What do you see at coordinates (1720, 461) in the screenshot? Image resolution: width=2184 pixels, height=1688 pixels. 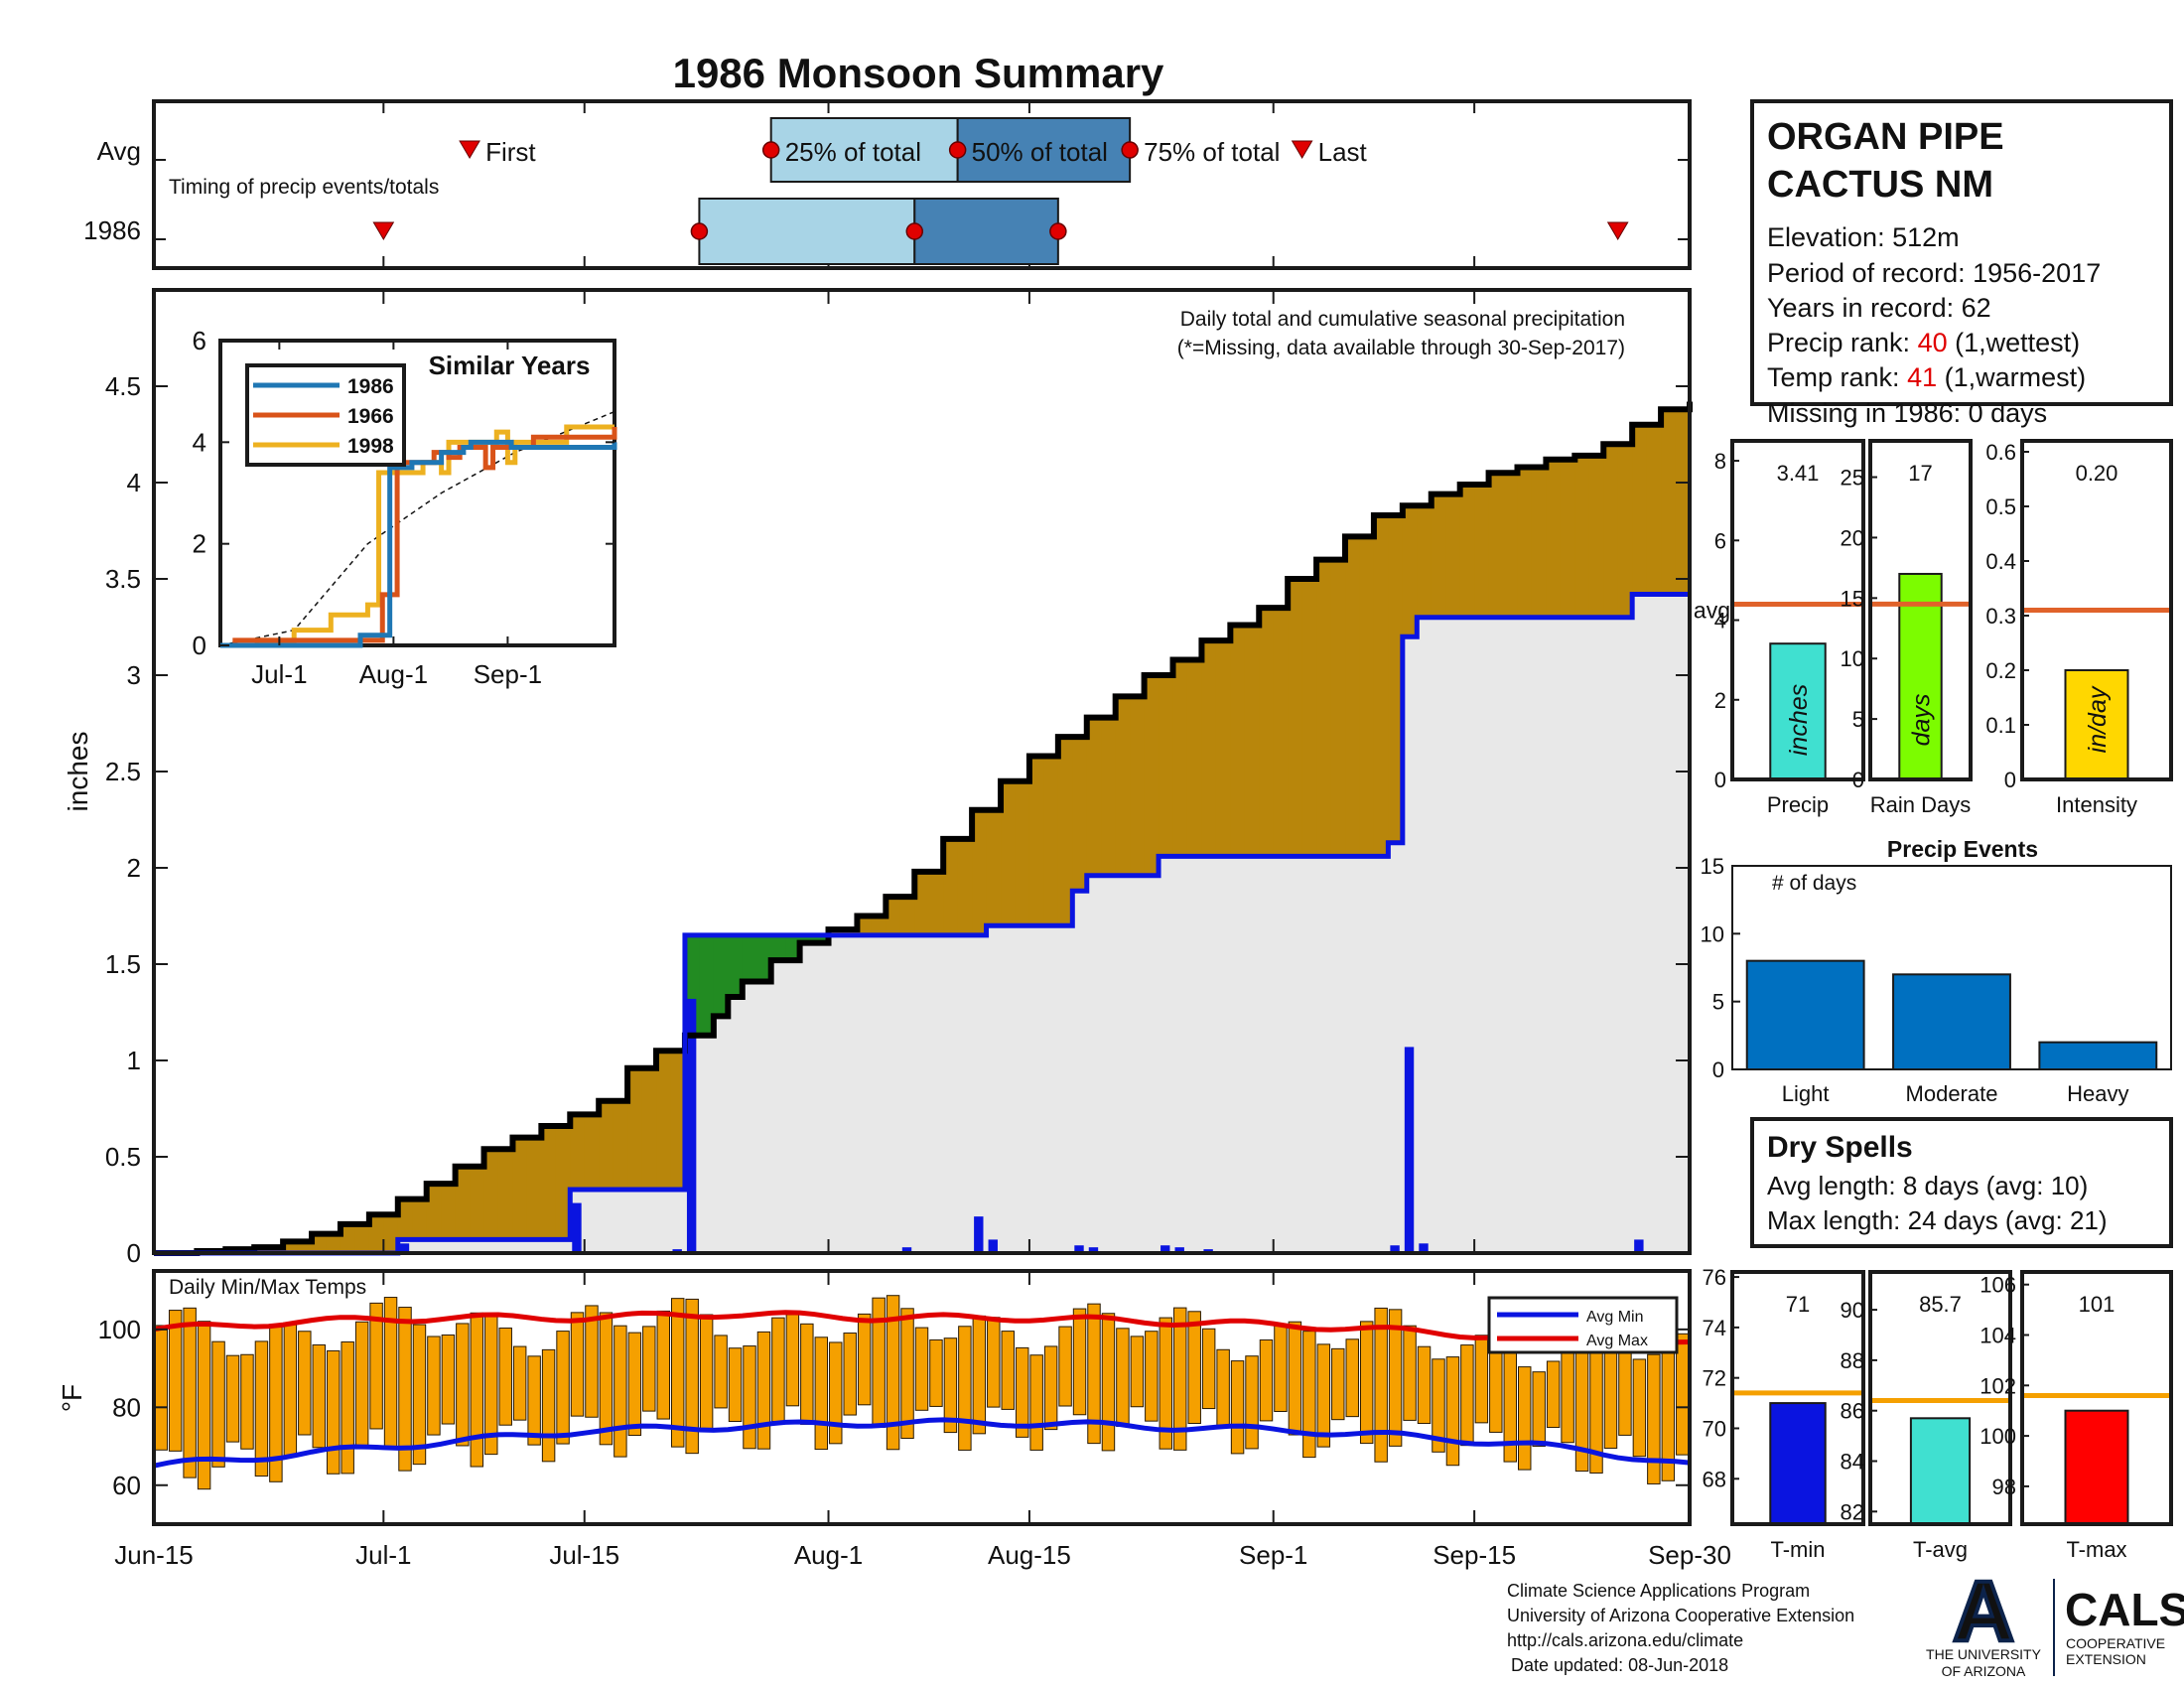 I see `panel-ytick-label: 8` at bounding box center [1720, 461].